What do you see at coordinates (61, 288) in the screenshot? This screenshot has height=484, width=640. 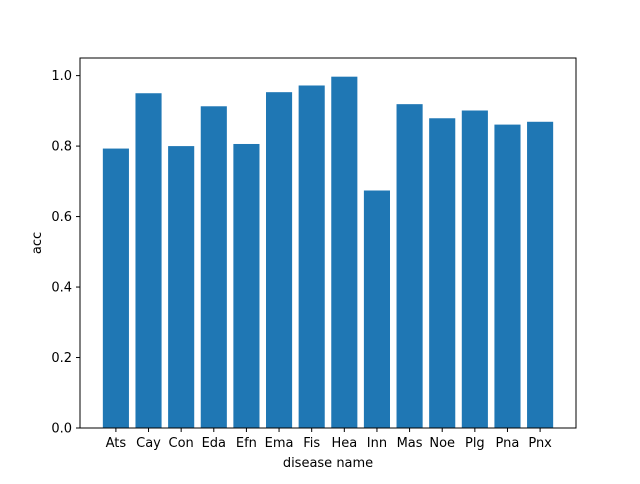 I see `y-tick-label: 0.4` at bounding box center [61, 288].